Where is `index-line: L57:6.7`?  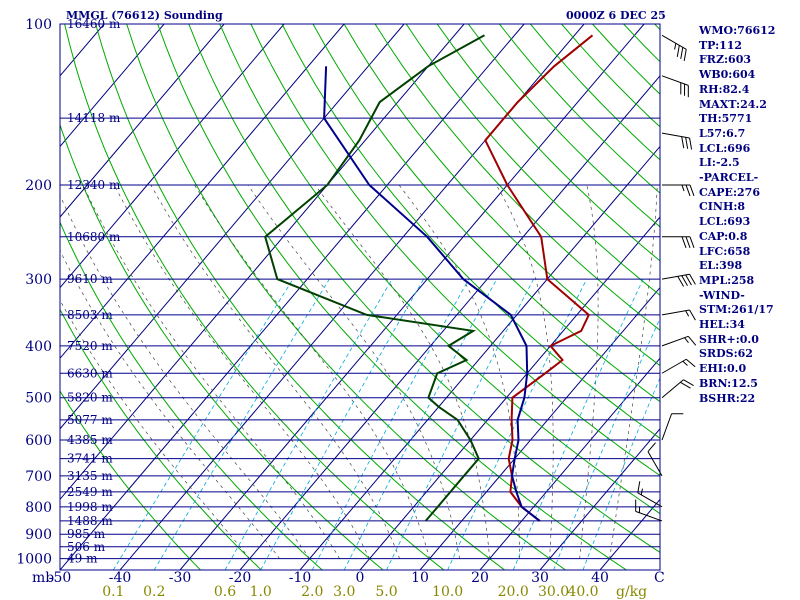
index-line: L57:6.7 is located at coordinates (722, 133).